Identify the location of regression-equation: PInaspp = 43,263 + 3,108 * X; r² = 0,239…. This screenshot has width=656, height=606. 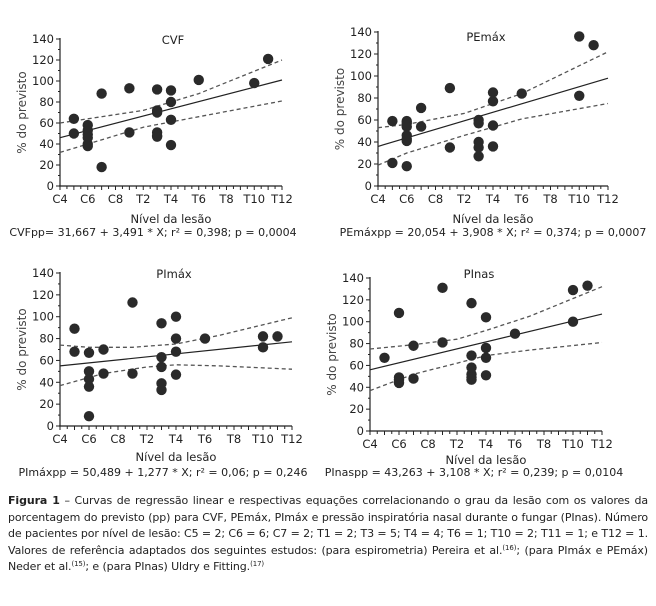
(474, 472).